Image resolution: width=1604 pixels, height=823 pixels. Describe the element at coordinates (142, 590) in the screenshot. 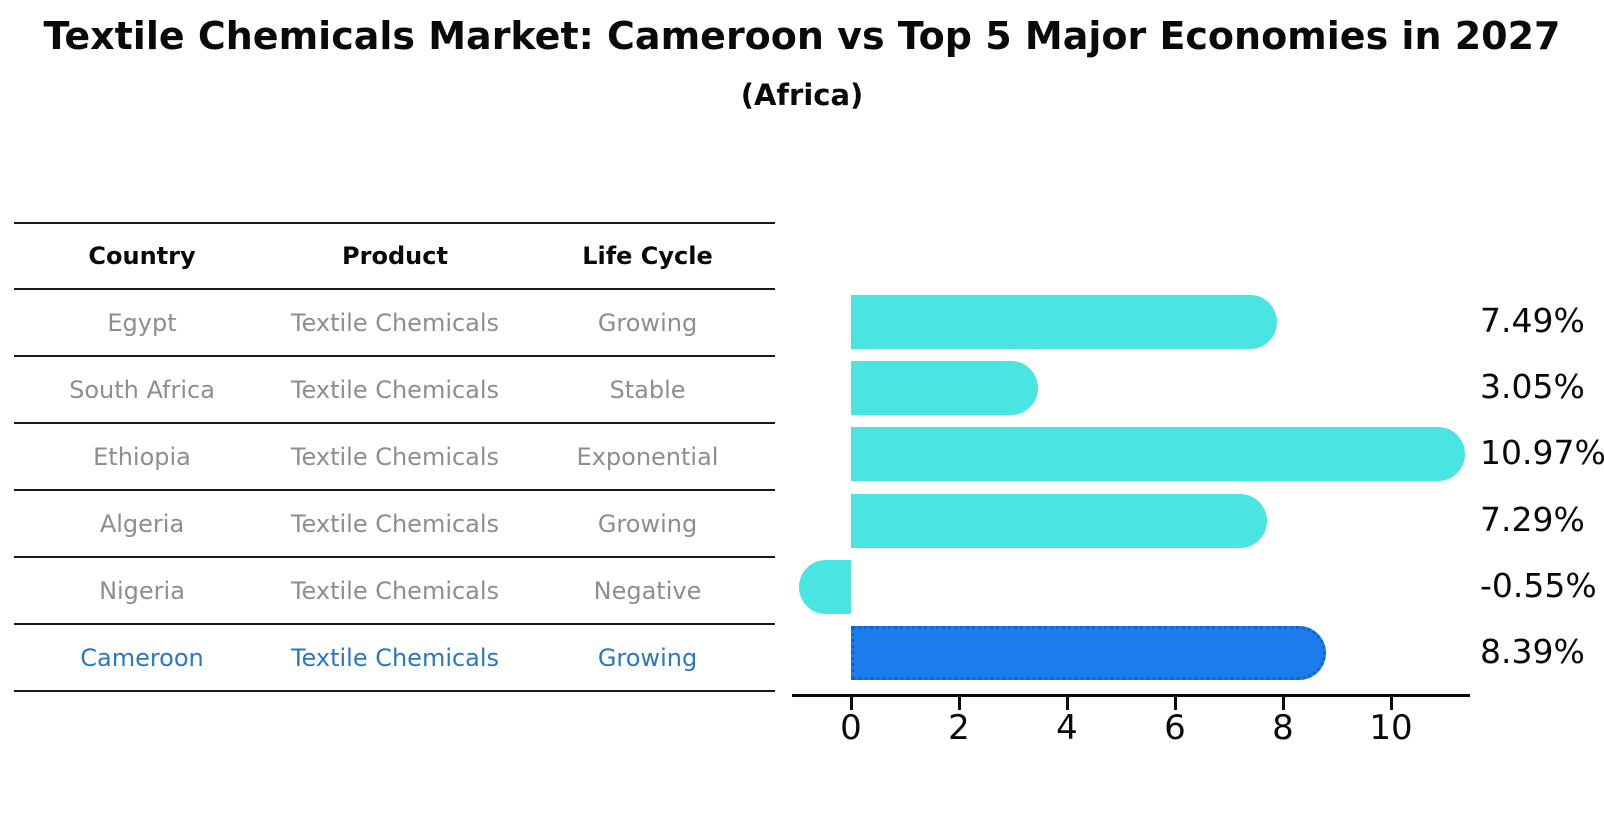

I see `cell-country: Nigeria` at that location.